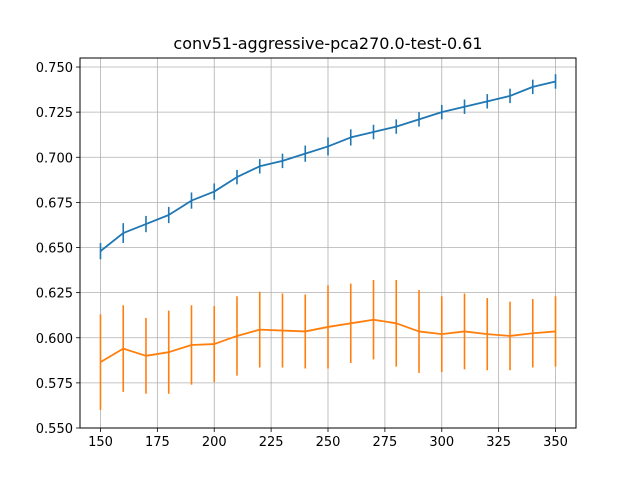  Describe the element at coordinates (214, 442) in the screenshot. I see `x-tick-label: 200` at that location.